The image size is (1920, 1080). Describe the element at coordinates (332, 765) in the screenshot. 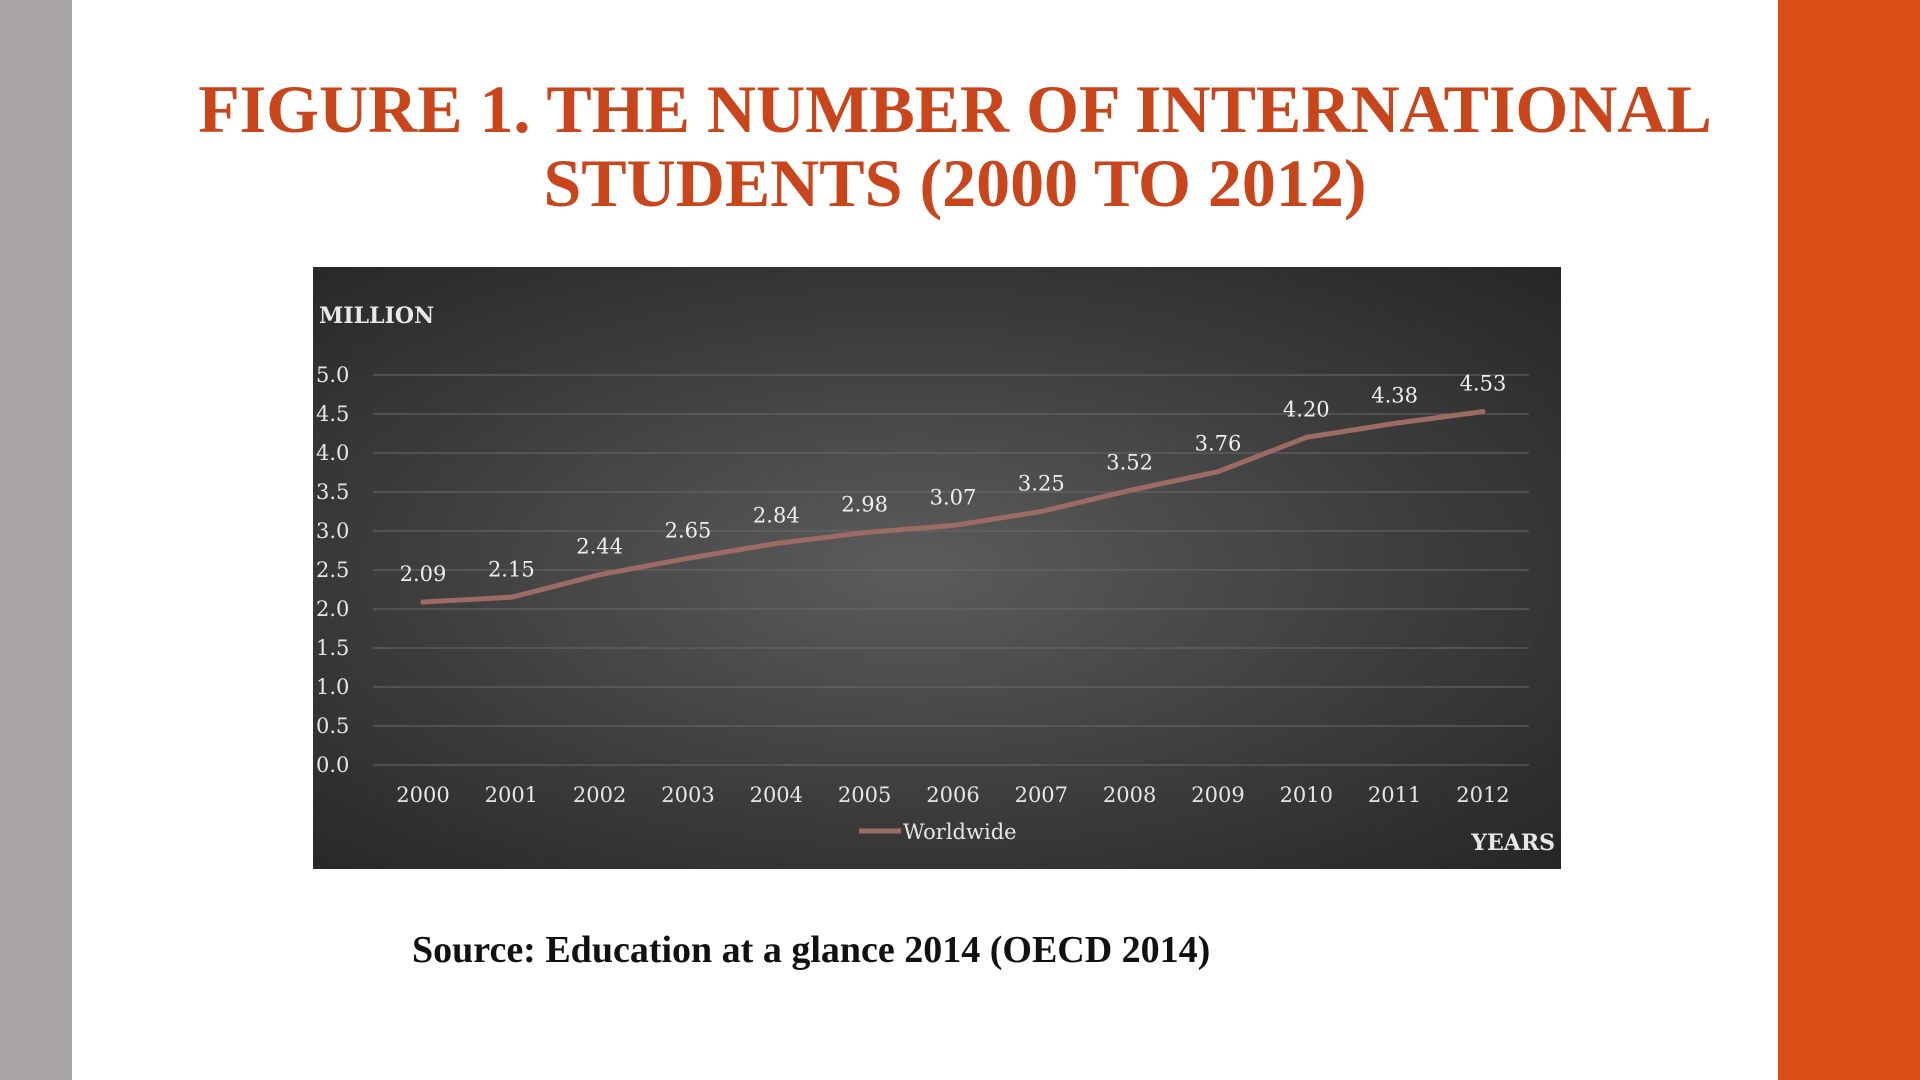

I see `y-tick-label: 0.0` at that location.